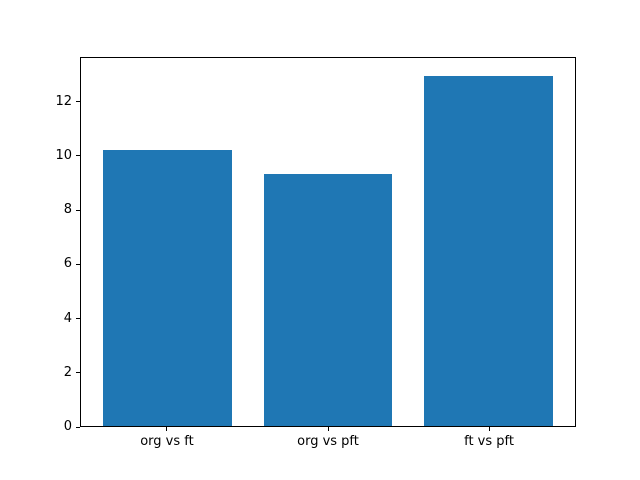 Image resolution: width=640 pixels, height=480 pixels. I want to click on bar-ft-vs-pft, so click(488, 250).